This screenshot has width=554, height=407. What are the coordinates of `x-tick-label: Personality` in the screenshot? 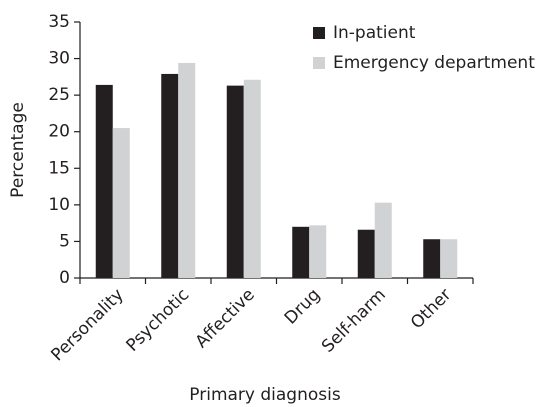 It's located at (87, 325).